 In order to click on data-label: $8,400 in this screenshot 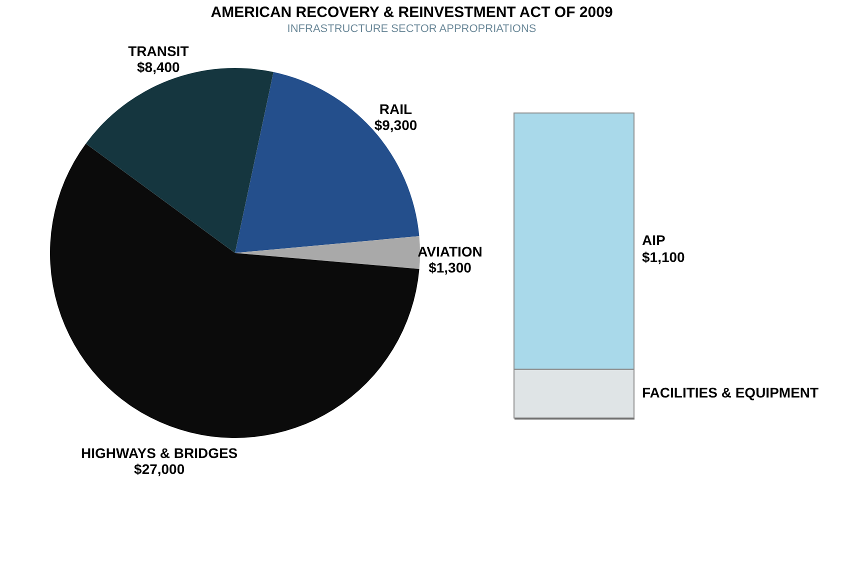, I will do `click(158, 67)`.